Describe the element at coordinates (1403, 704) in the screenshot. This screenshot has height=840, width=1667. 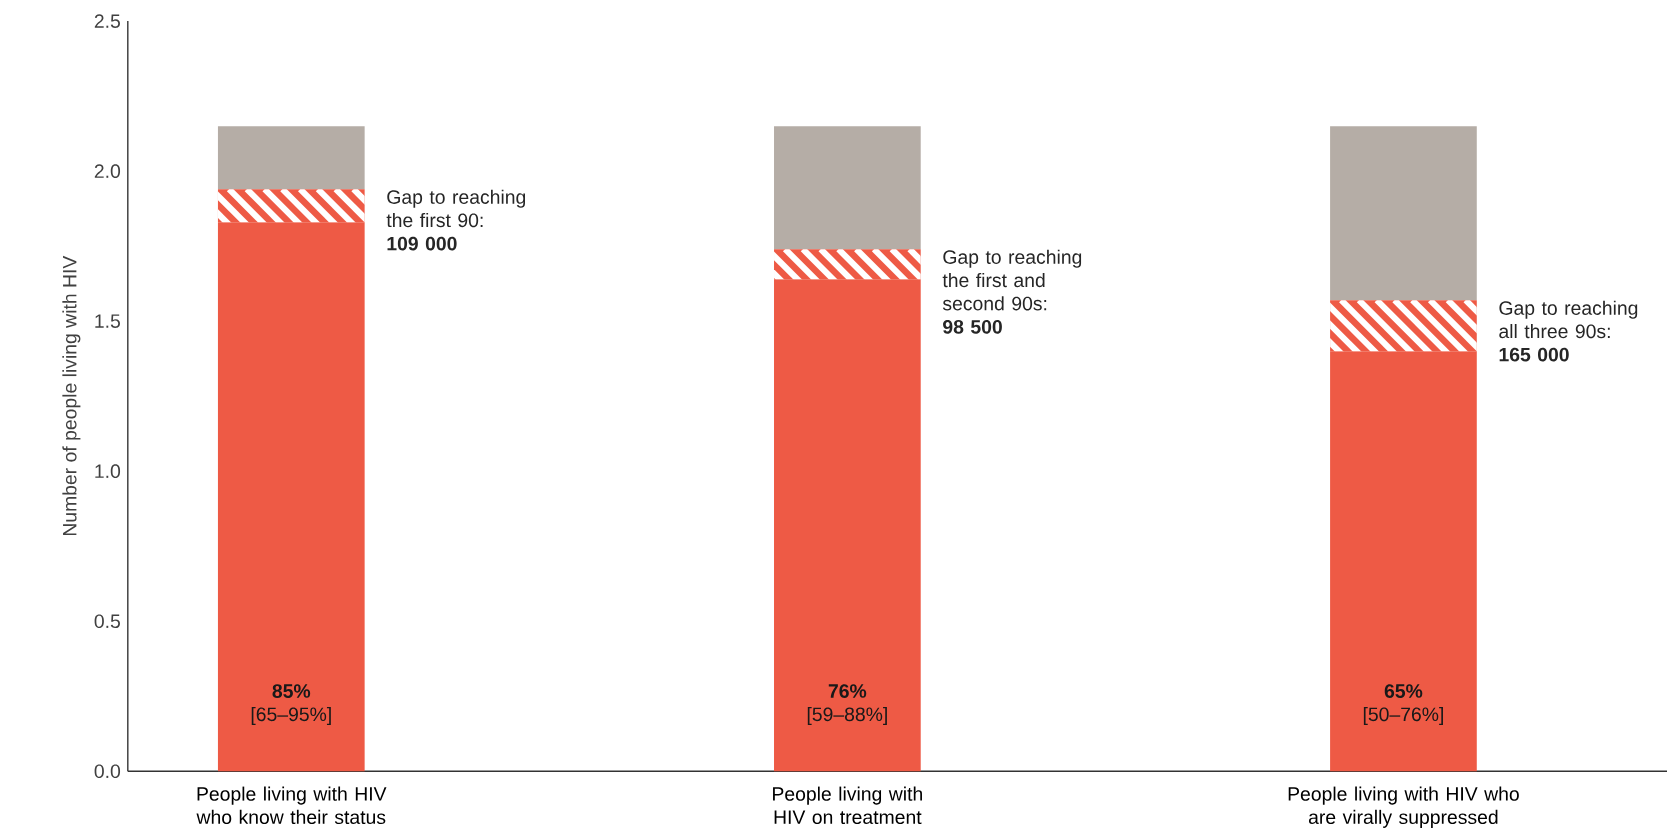
I see `annotation: 65% [50–76%]` at that location.